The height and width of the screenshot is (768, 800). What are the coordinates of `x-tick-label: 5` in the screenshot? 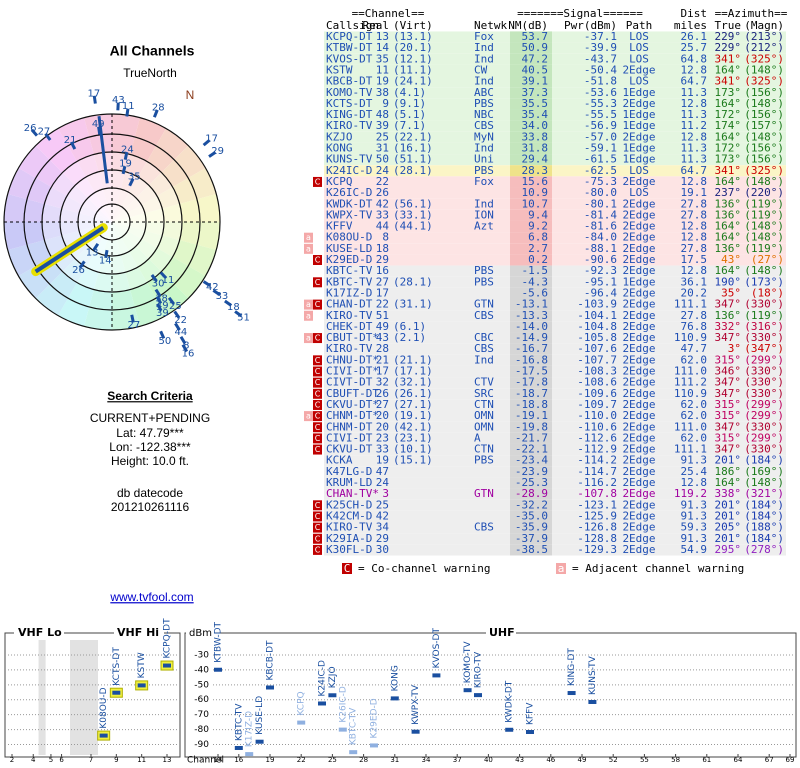 It's located at (51, 760).